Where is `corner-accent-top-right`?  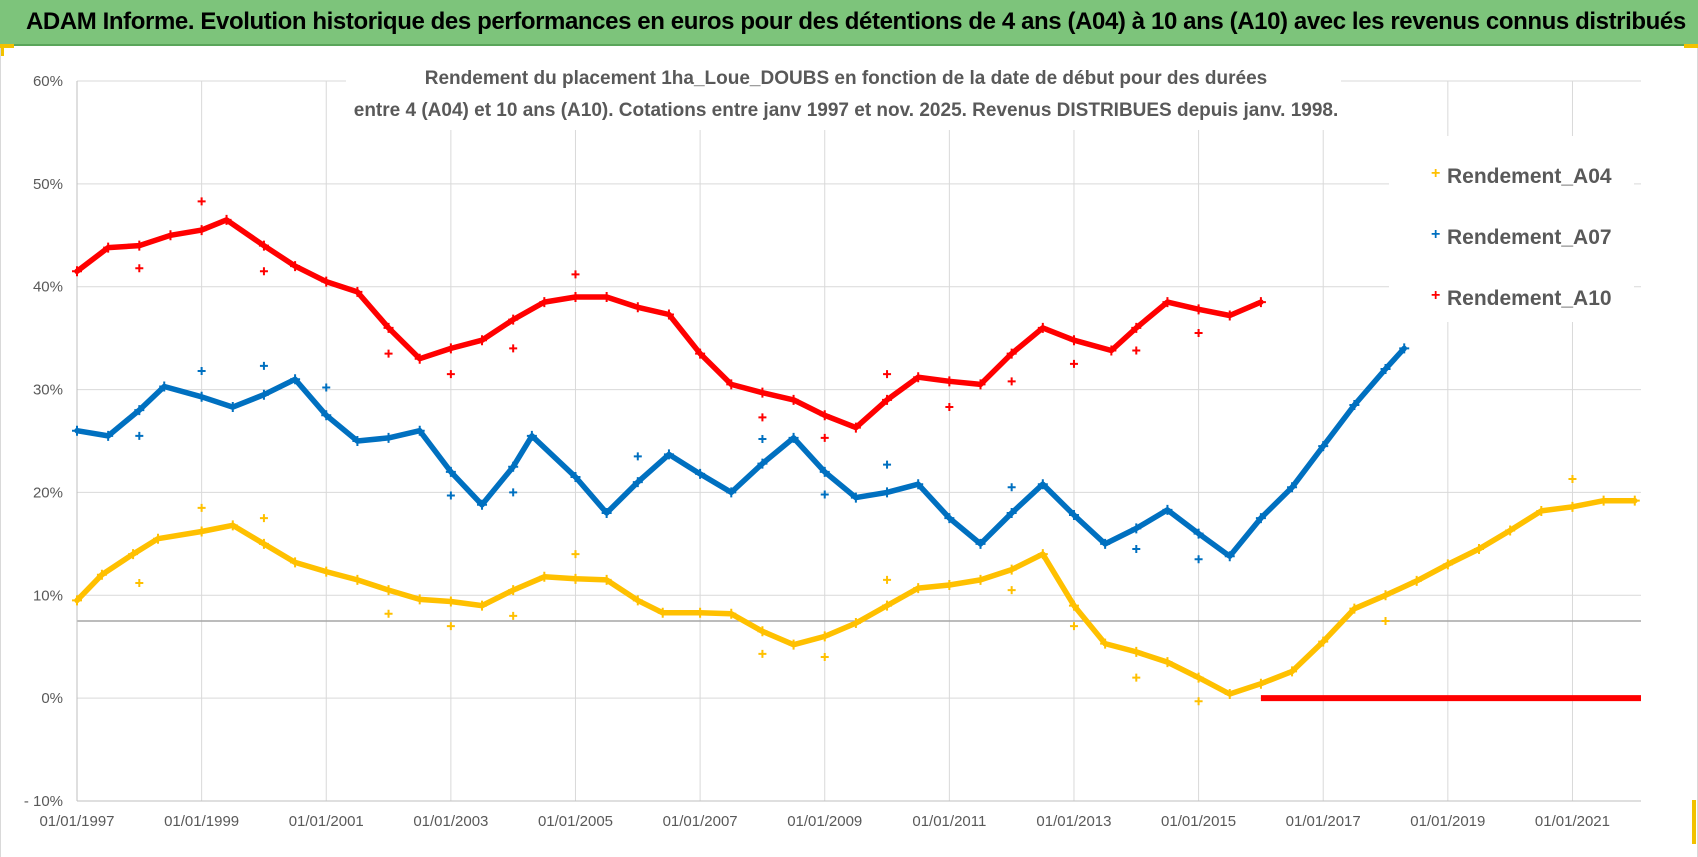 corner-accent-top-right is located at coordinates (1691, 46).